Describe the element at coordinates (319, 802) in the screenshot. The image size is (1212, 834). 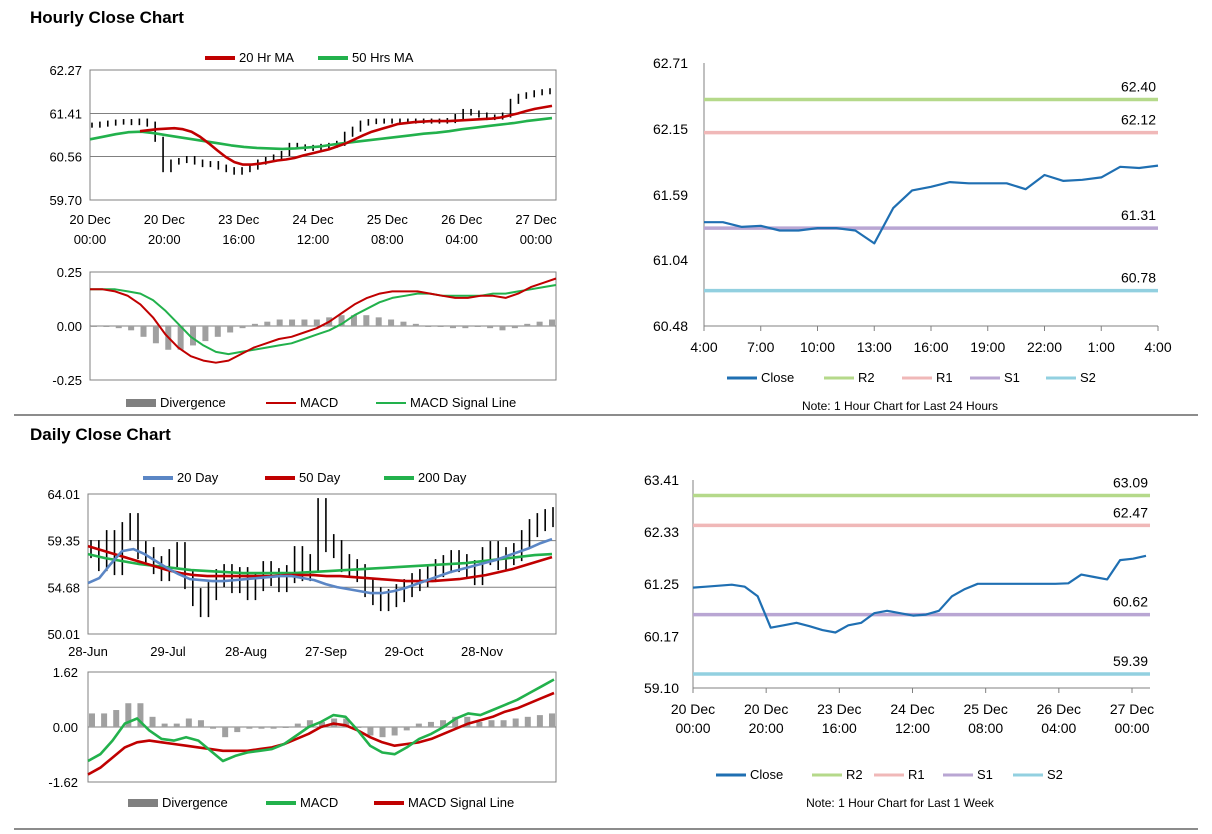
I see `legend-daily-macd-label: MACD` at that location.